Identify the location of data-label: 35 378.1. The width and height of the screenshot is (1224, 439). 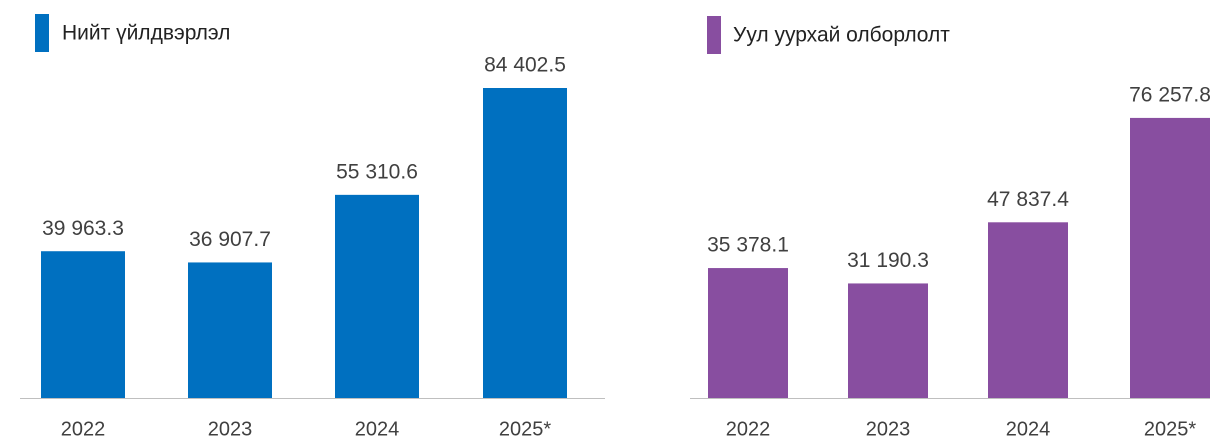
(748, 245).